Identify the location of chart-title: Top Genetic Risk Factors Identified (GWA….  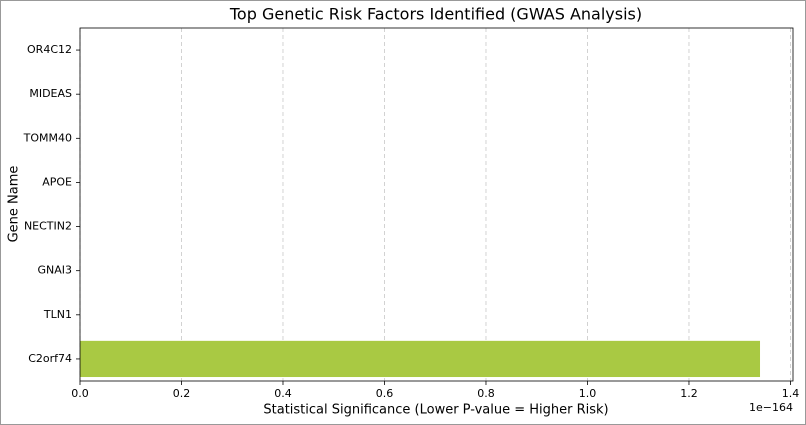
(435, 14).